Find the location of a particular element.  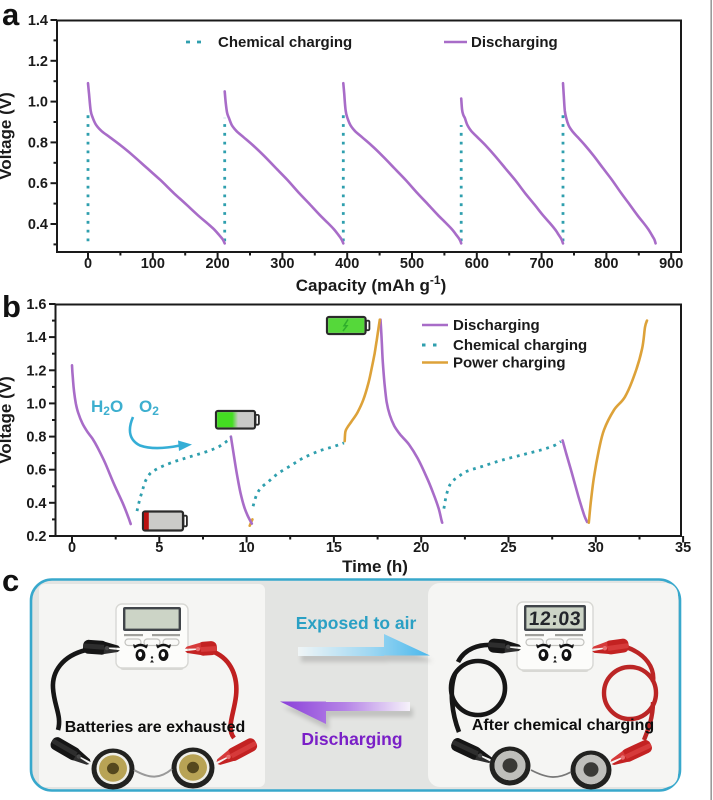

svg-text: 700 is located at coordinates (541, 264).